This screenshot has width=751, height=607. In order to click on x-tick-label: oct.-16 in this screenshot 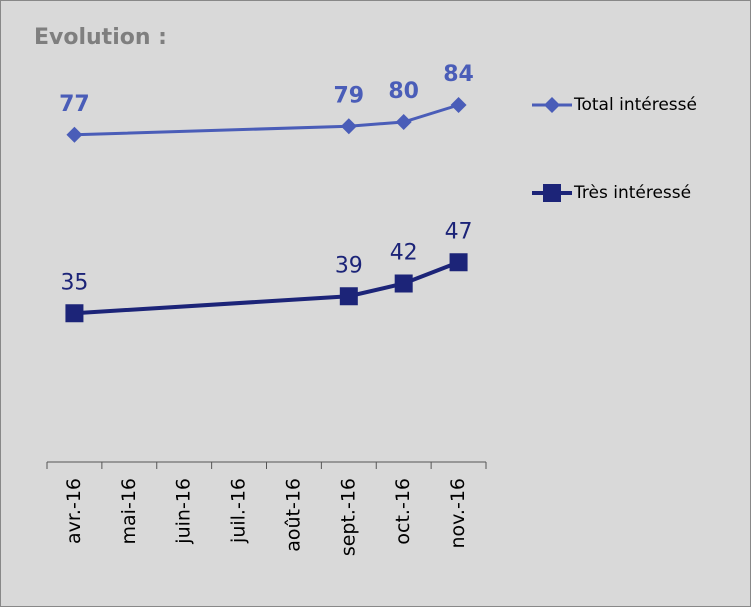, I will do `click(403, 511)`.